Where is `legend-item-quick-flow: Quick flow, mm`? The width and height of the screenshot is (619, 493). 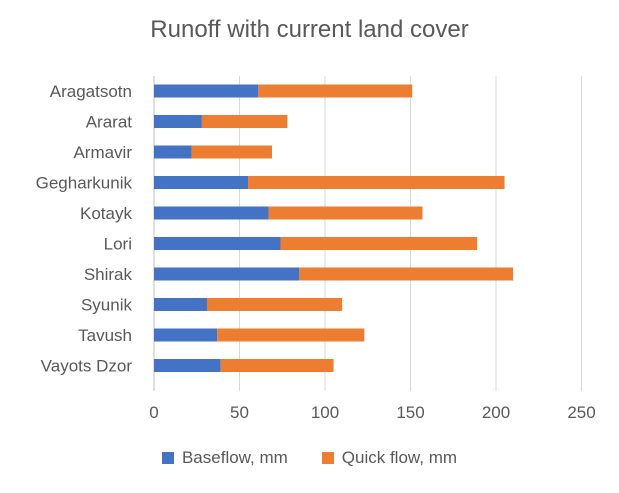
legend-item-quick-flow: Quick flow, mm is located at coordinates (389, 458).